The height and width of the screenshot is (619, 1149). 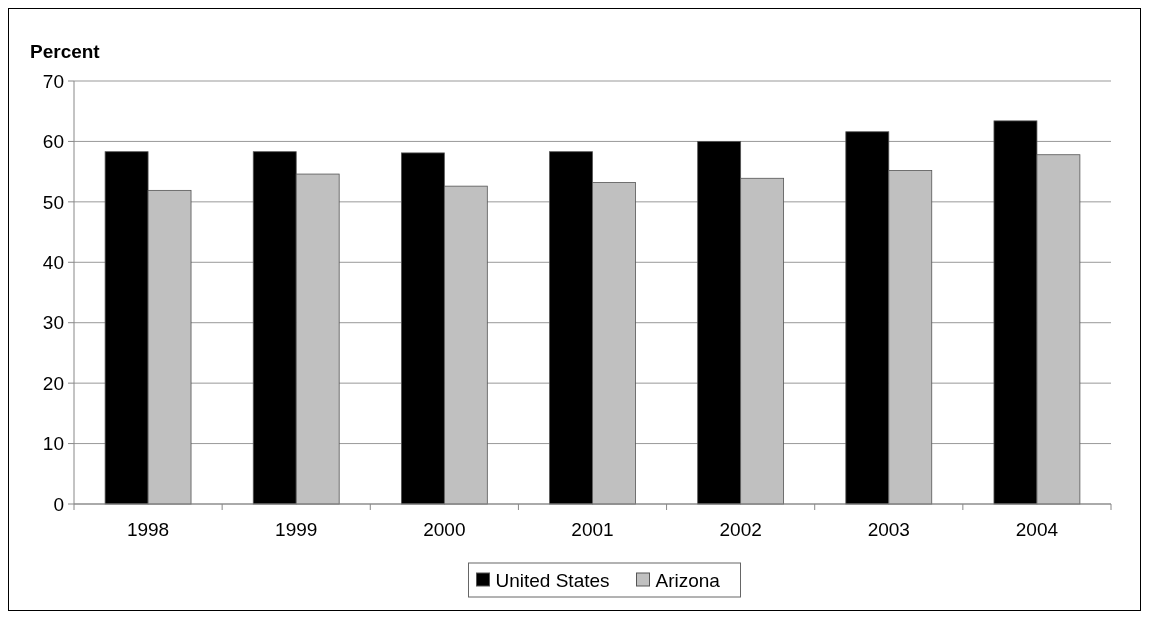 What do you see at coordinates (444, 529) in the screenshot?
I see `x-tick-label: 2000` at bounding box center [444, 529].